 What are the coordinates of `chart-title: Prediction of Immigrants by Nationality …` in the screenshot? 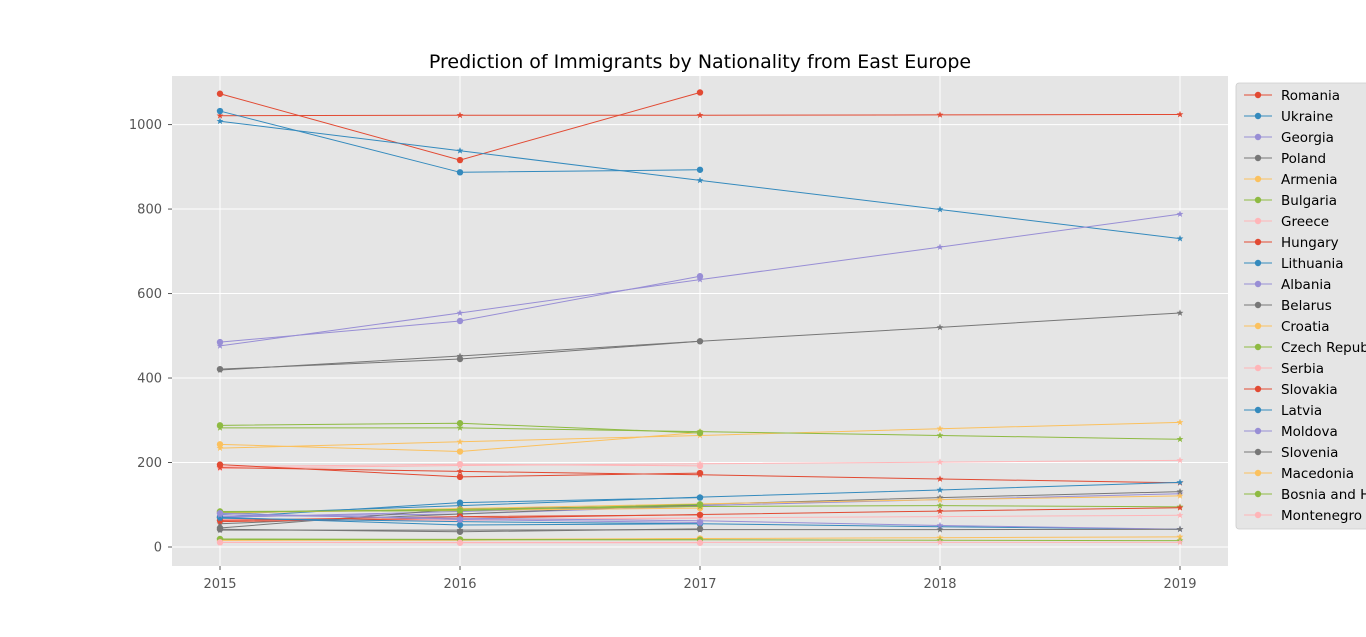 It's located at (700, 62).